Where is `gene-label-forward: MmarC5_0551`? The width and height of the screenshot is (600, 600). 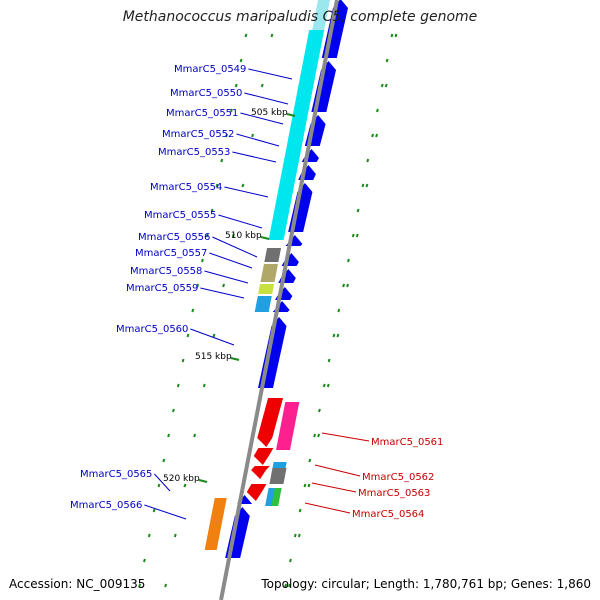 gene-label-forward: MmarC5_0551 is located at coordinates (202, 113).